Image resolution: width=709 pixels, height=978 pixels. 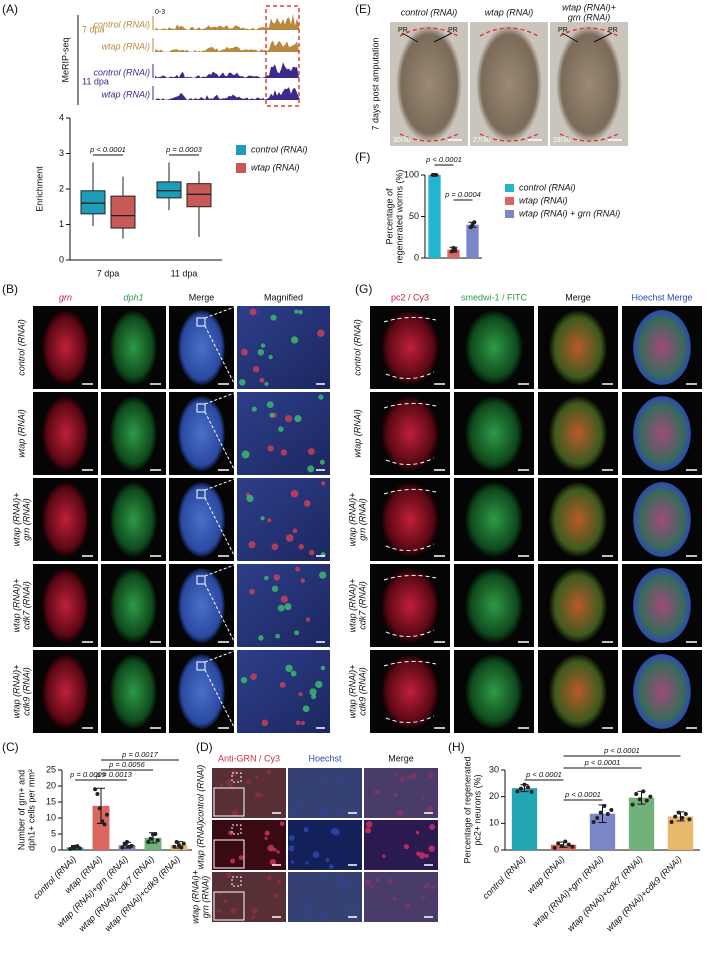 I want to click on y-tick-label: 100, so click(x=411, y=174).